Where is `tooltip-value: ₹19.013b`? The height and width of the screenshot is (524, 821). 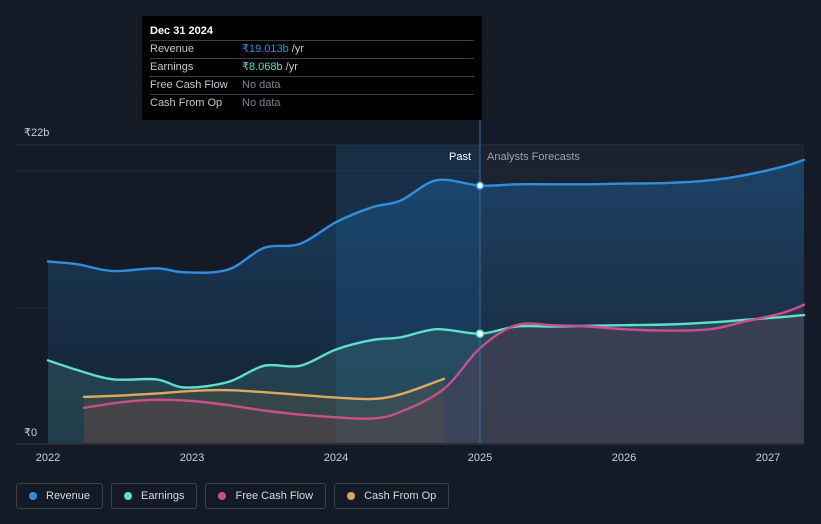
tooltip-value: ₹19.013b is located at coordinates (265, 49).